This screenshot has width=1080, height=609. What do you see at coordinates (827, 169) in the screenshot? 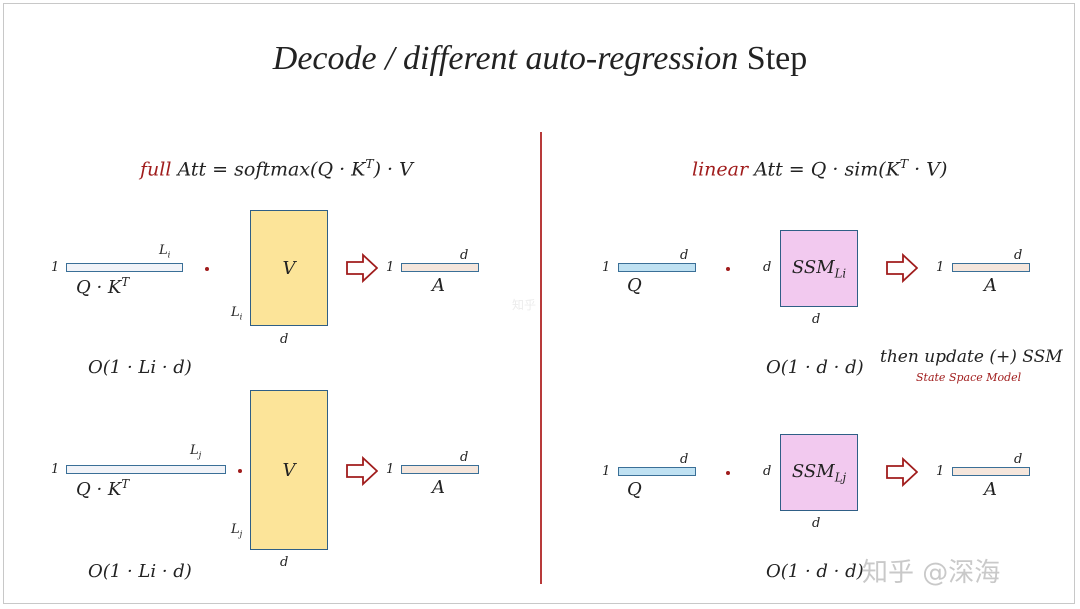
I see `formula-body: Att = Q · sim(K` at bounding box center [827, 169].